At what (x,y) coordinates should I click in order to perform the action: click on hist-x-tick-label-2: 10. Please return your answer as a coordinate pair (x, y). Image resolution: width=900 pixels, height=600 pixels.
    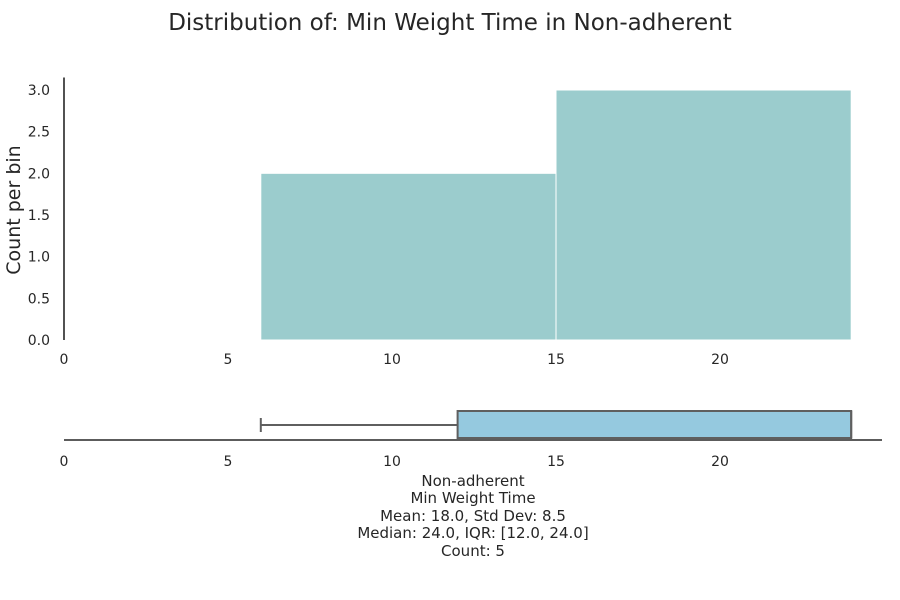
    Looking at the image, I should click on (392, 360).